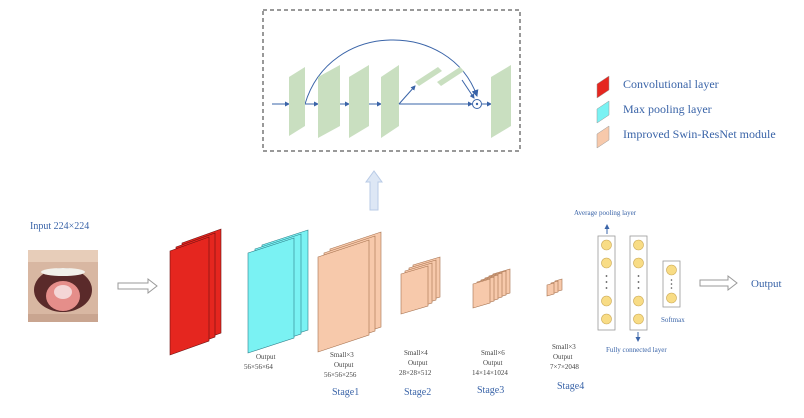 This screenshot has width=804, height=418. What do you see at coordinates (673, 320) in the screenshot?
I see `softmax-label: Softmax` at bounding box center [673, 320].